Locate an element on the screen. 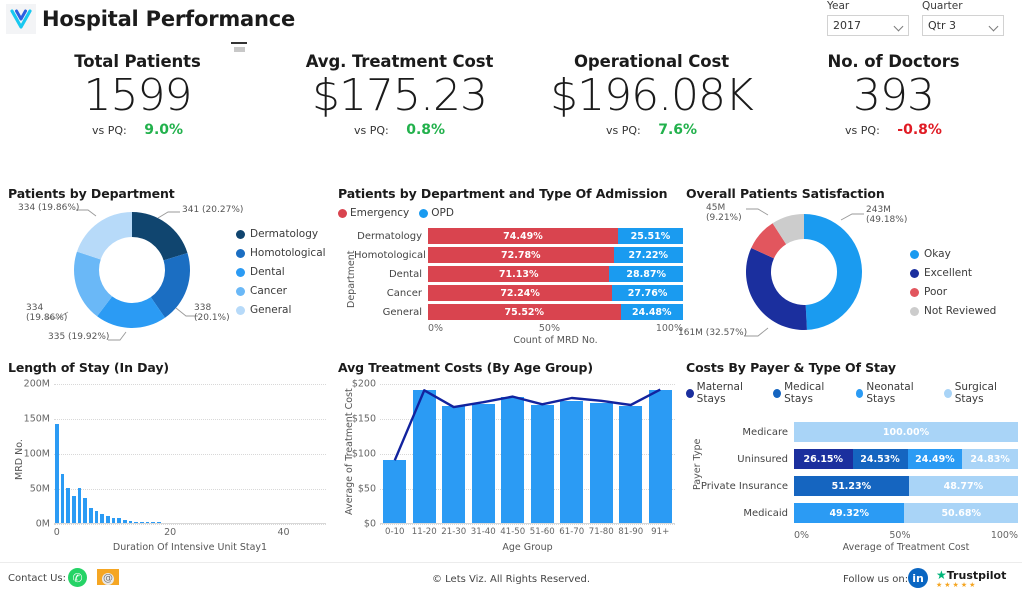  kpi-vs-pq-label: vs PQ: is located at coordinates (109, 131).